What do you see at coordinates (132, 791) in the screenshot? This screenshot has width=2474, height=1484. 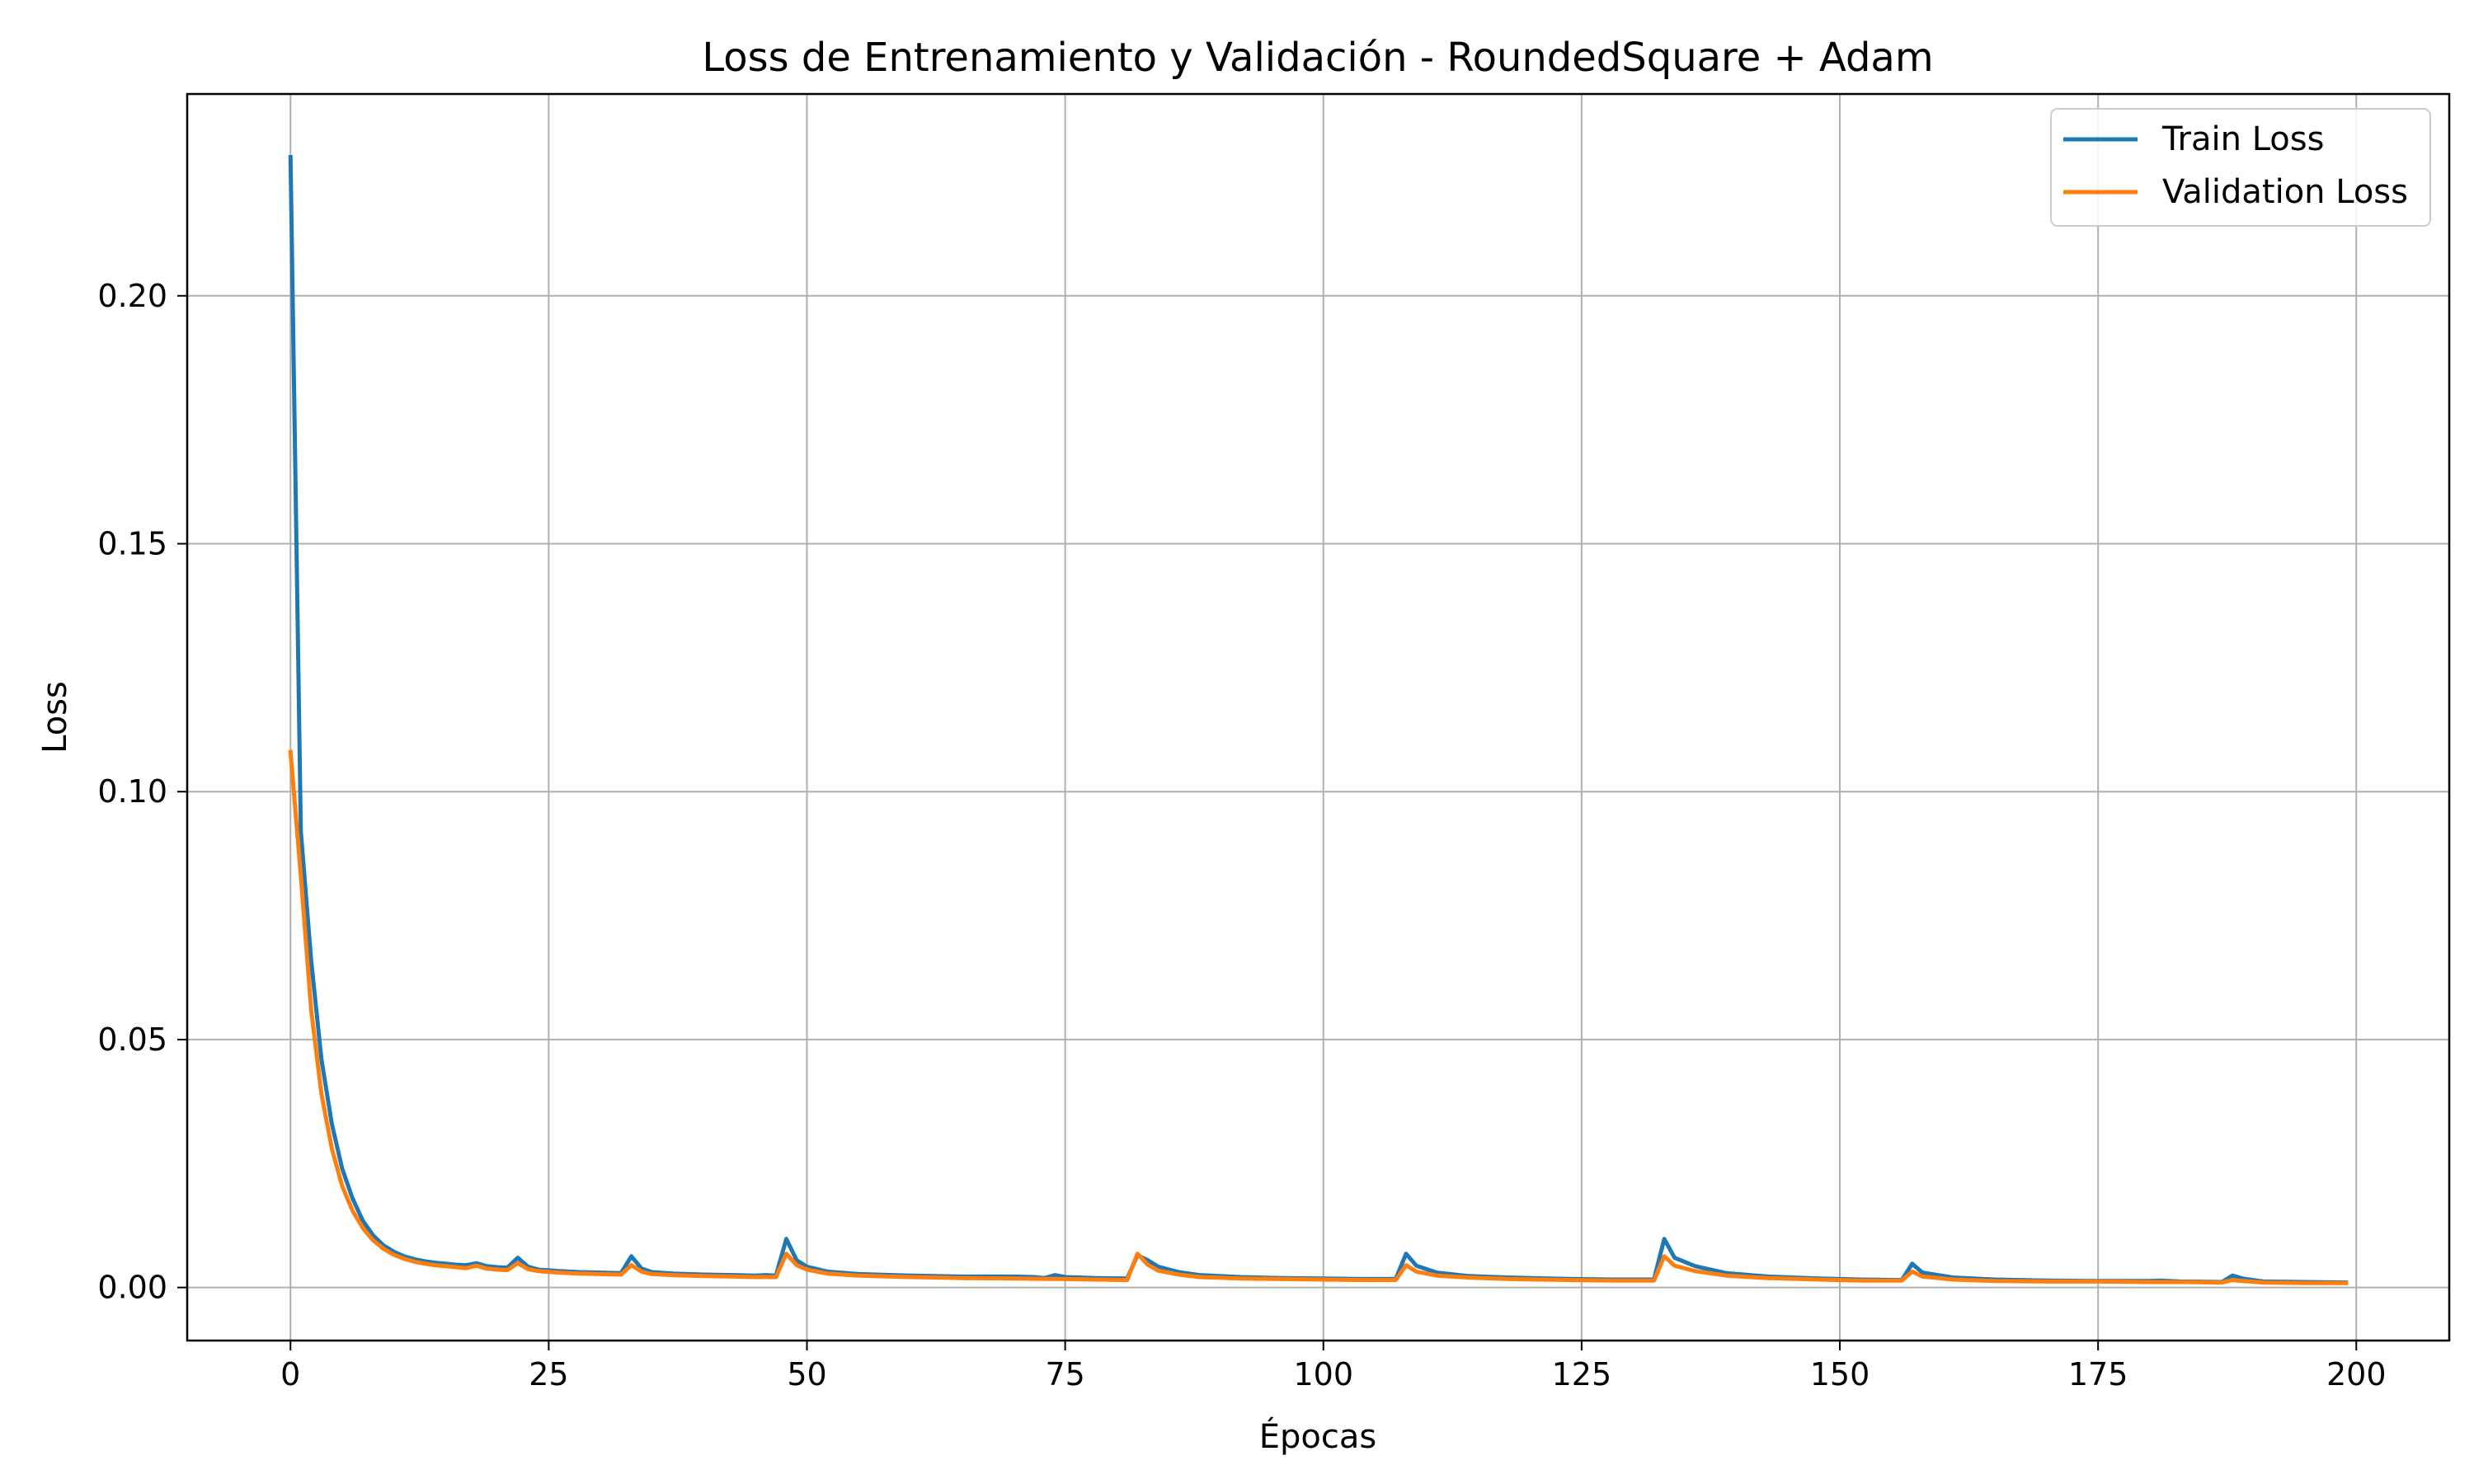 I see `y-tick-label: 0.10` at bounding box center [132, 791].